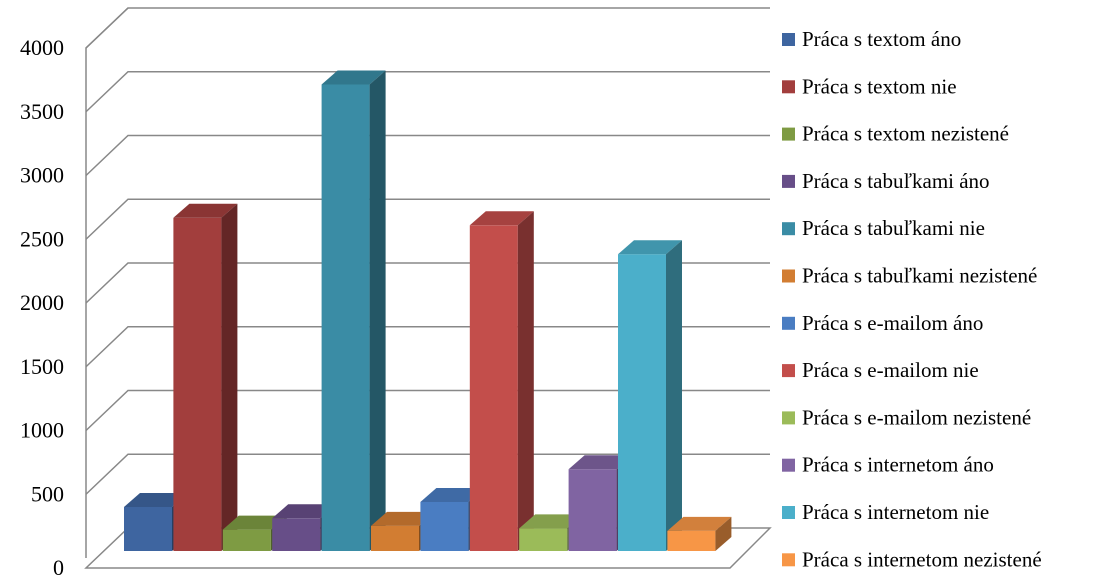  What do you see at coordinates (42, 238) in the screenshot?
I see `y-tick-label: 2500` at bounding box center [42, 238].